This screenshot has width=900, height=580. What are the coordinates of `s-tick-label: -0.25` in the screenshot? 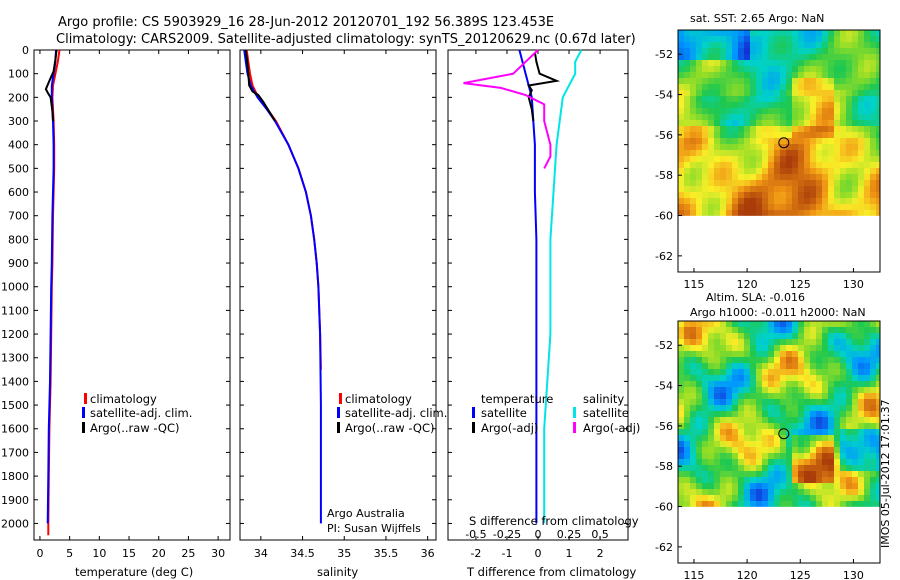 It's located at (507, 534).